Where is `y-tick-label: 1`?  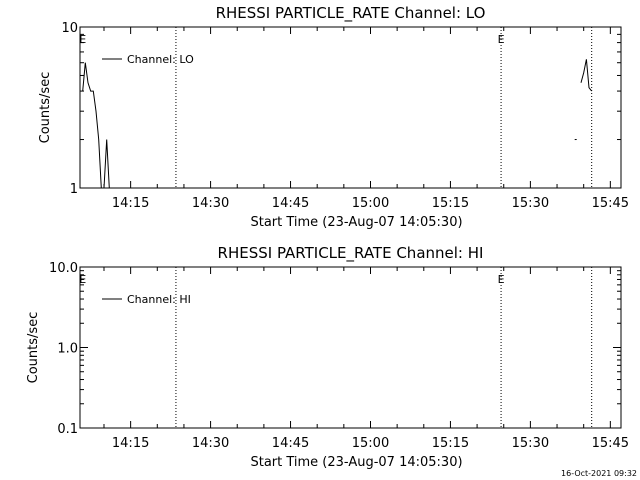
y-tick-label: 1 is located at coordinates (74, 189).